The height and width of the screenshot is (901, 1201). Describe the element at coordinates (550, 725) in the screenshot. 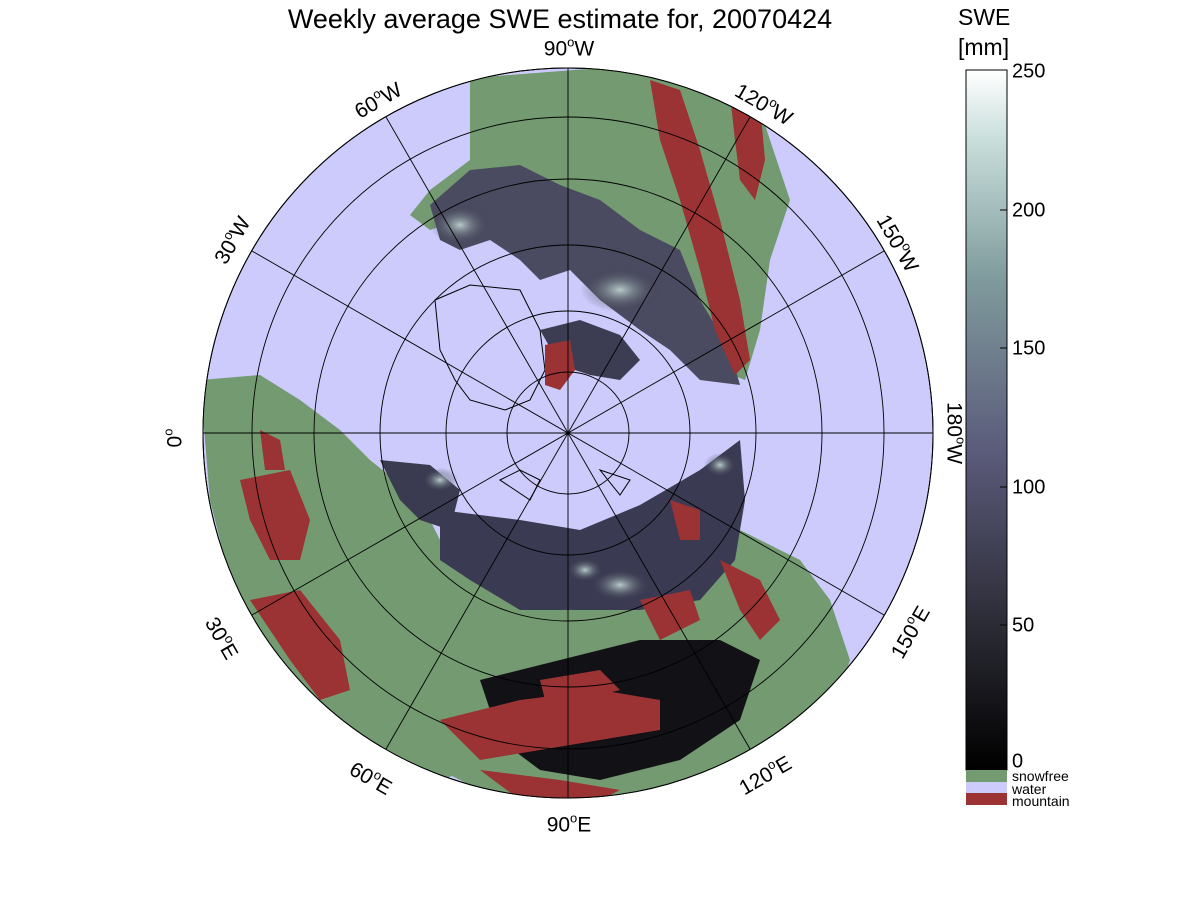

I see `himalaya-mountains` at that location.